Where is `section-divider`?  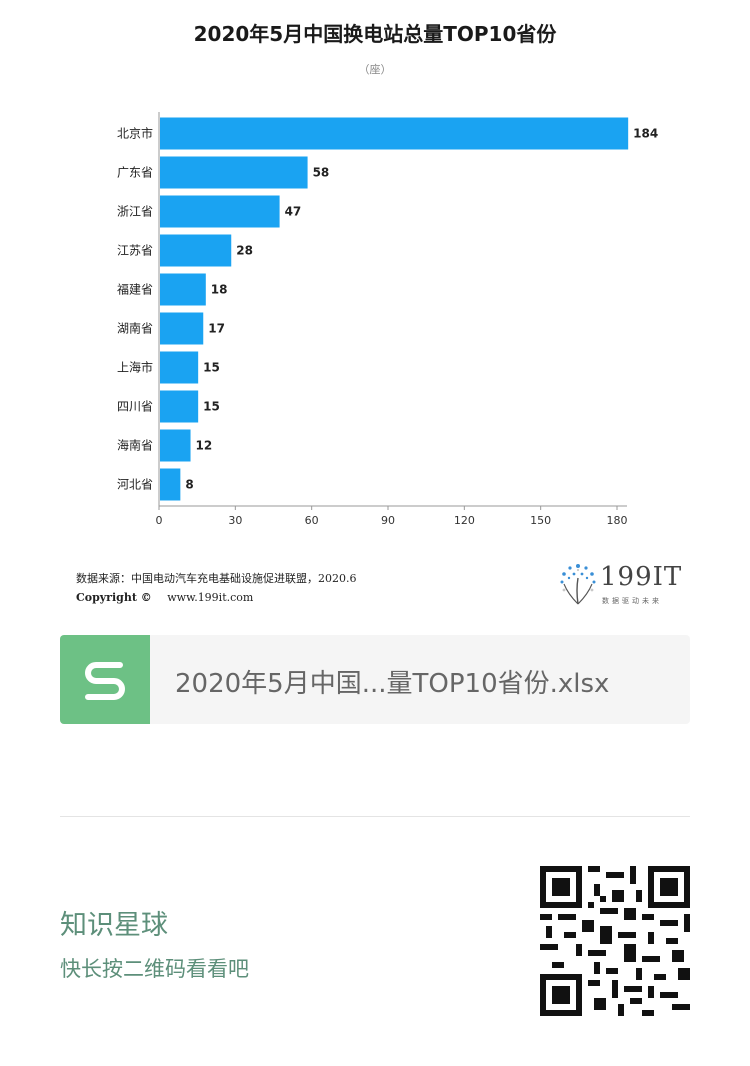
section-divider is located at coordinates (375, 816).